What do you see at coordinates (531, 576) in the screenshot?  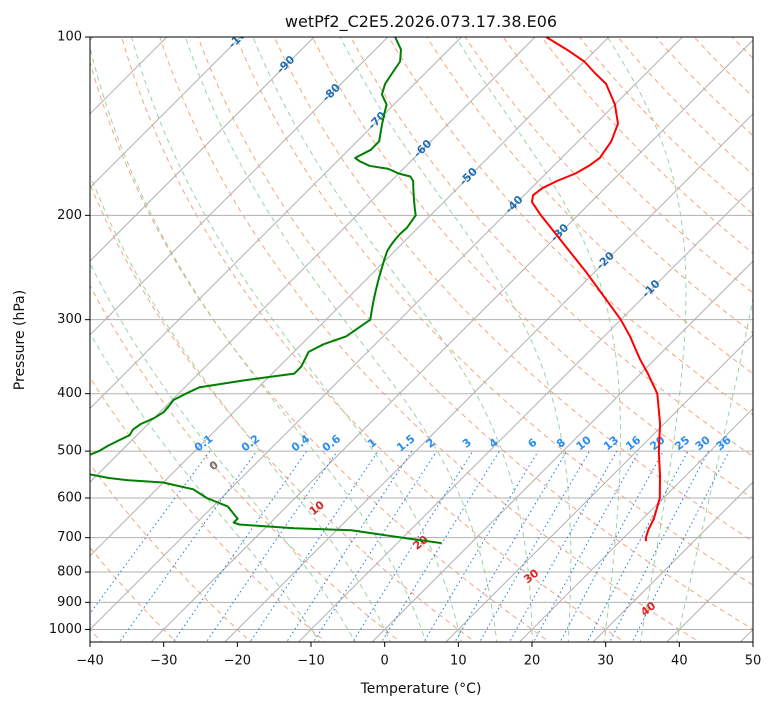 I see `dry-adiabat-label: 30` at bounding box center [531, 576].